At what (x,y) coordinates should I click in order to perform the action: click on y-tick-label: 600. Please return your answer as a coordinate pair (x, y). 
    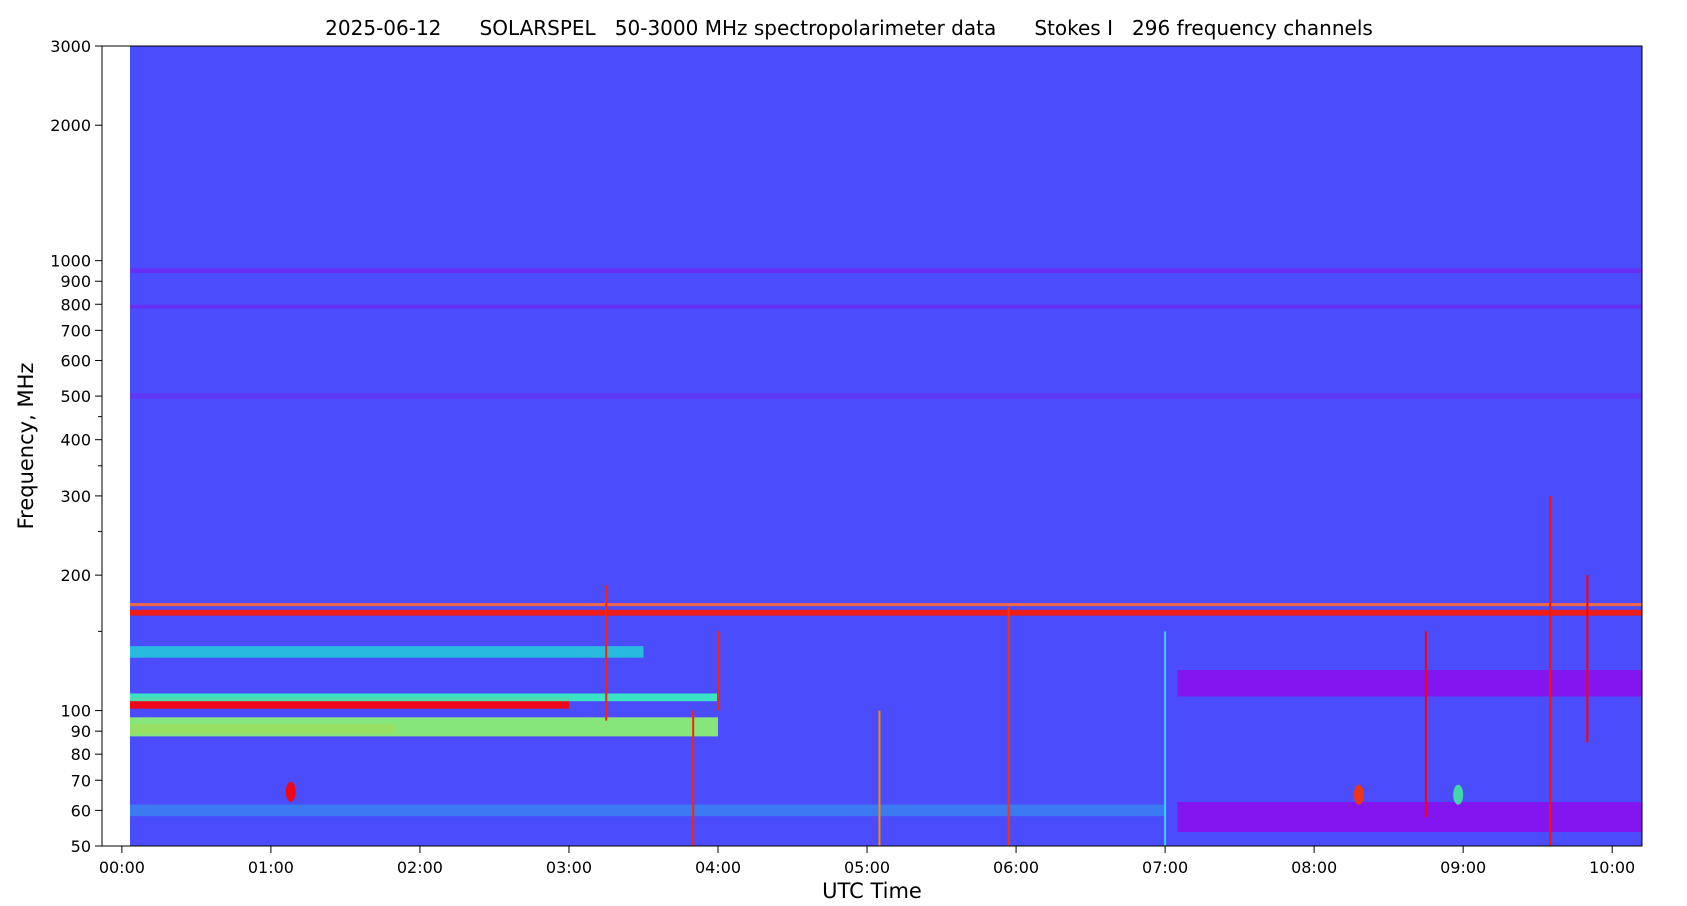
    Looking at the image, I should click on (75, 360).